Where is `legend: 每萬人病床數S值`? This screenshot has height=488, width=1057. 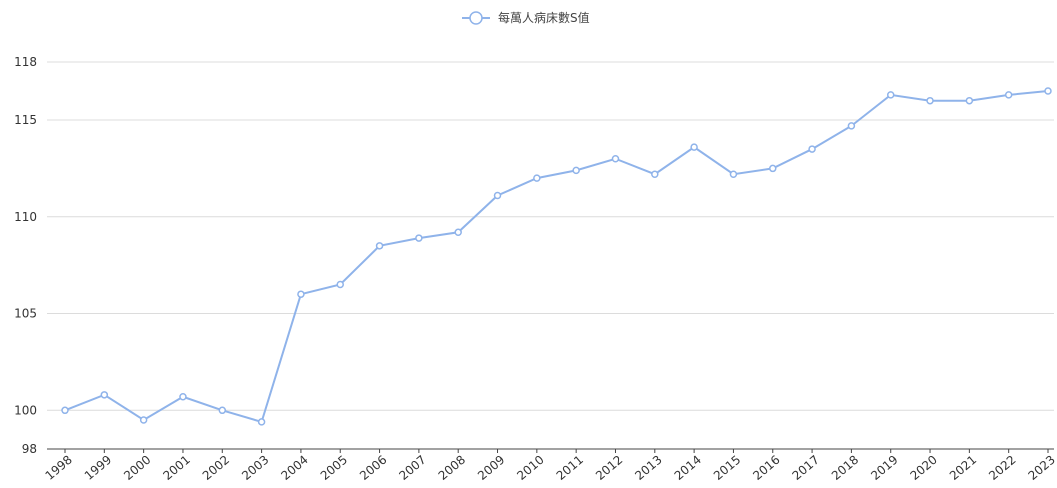
legend: 每萬人病床數S值 is located at coordinates (526, 17).